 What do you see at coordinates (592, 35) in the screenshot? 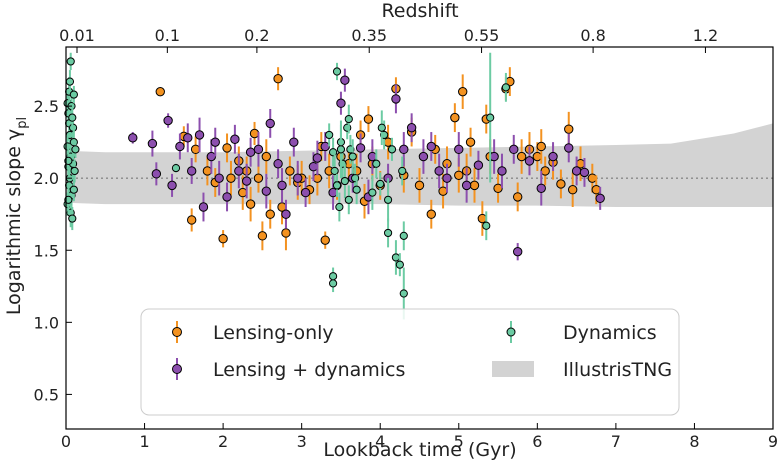
I see `top-tick-label-0.8: 0.8` at bounding box center [592, 35].